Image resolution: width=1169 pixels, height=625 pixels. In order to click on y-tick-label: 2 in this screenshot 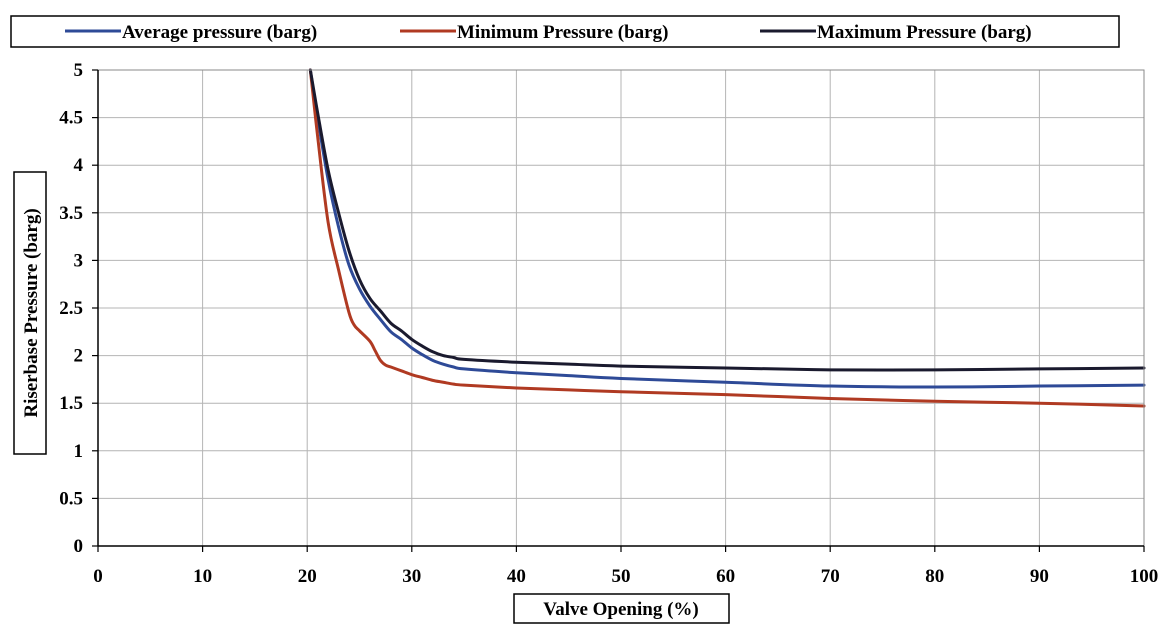, I will do `click(79, 356)`.